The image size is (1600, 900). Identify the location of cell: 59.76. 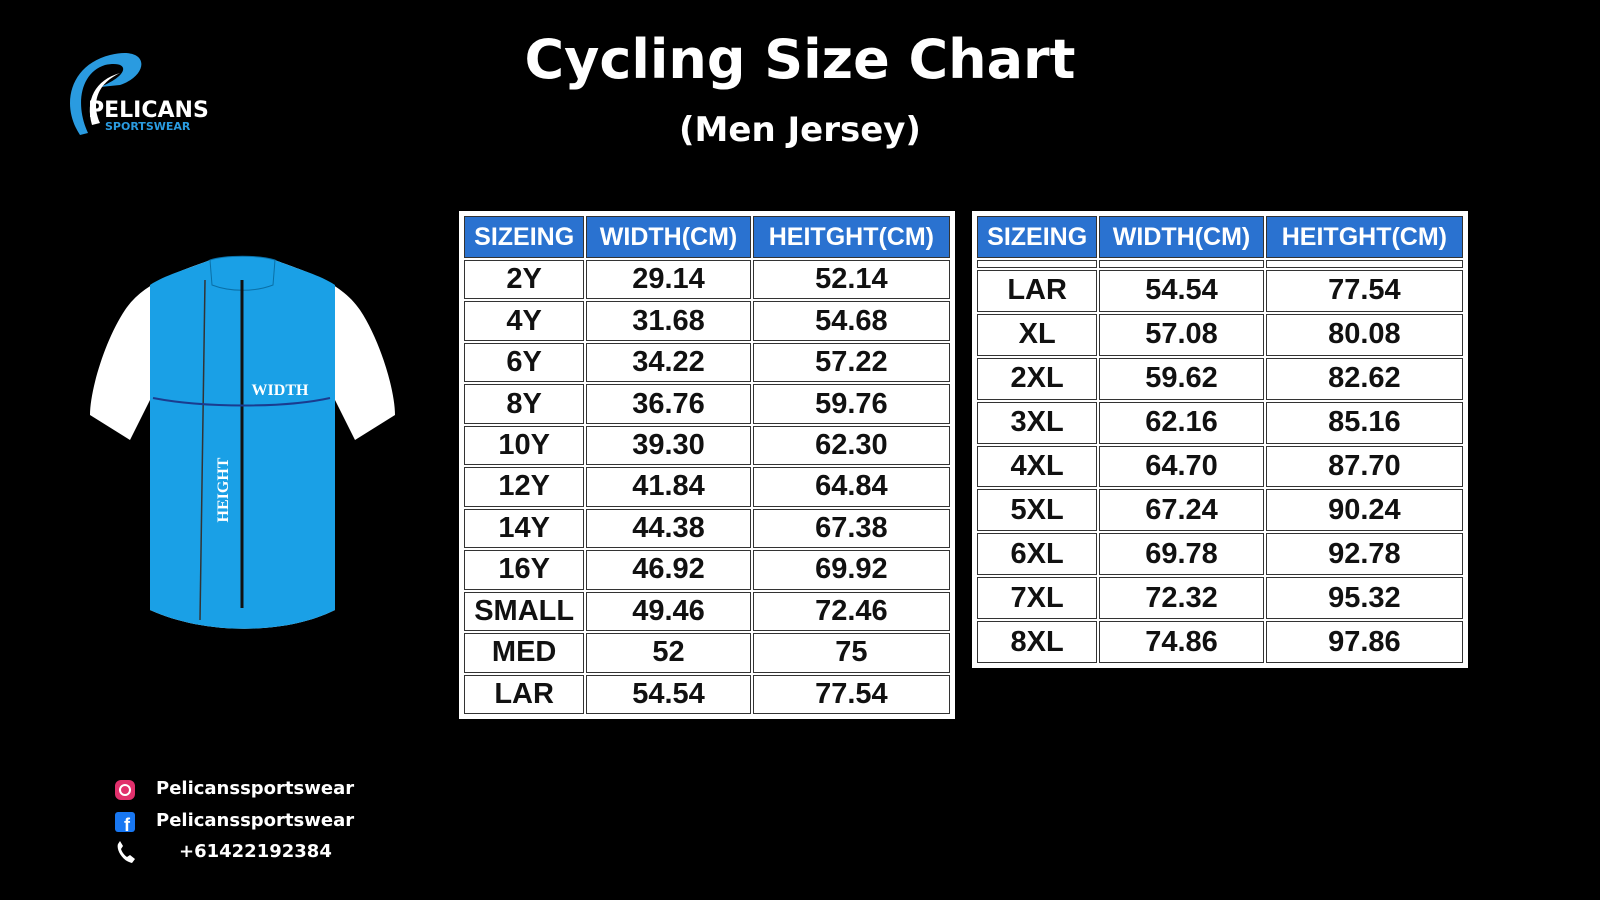
(851, 404).